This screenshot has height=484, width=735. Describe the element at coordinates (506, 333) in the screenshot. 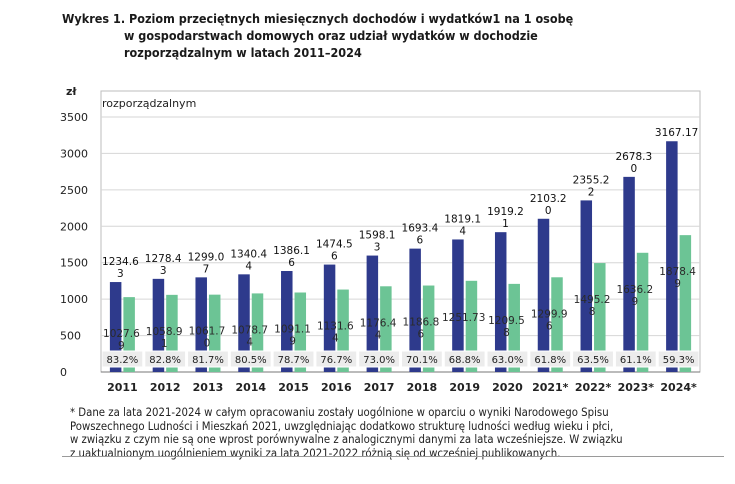

I see `expense-data-label: 8` at that location.